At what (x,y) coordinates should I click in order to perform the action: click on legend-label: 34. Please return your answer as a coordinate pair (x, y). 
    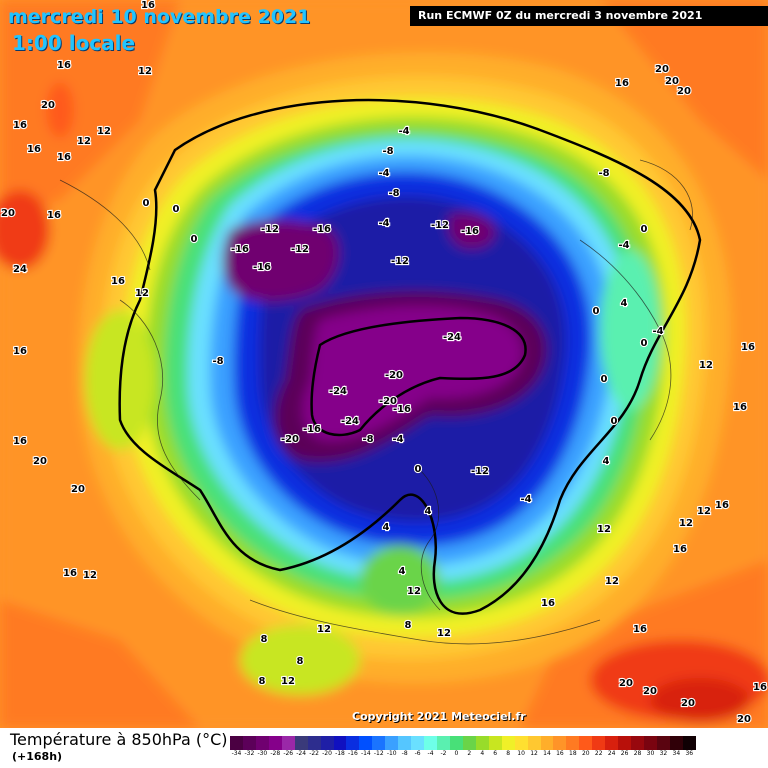
    Looking at the image, I should click on (676, 753).